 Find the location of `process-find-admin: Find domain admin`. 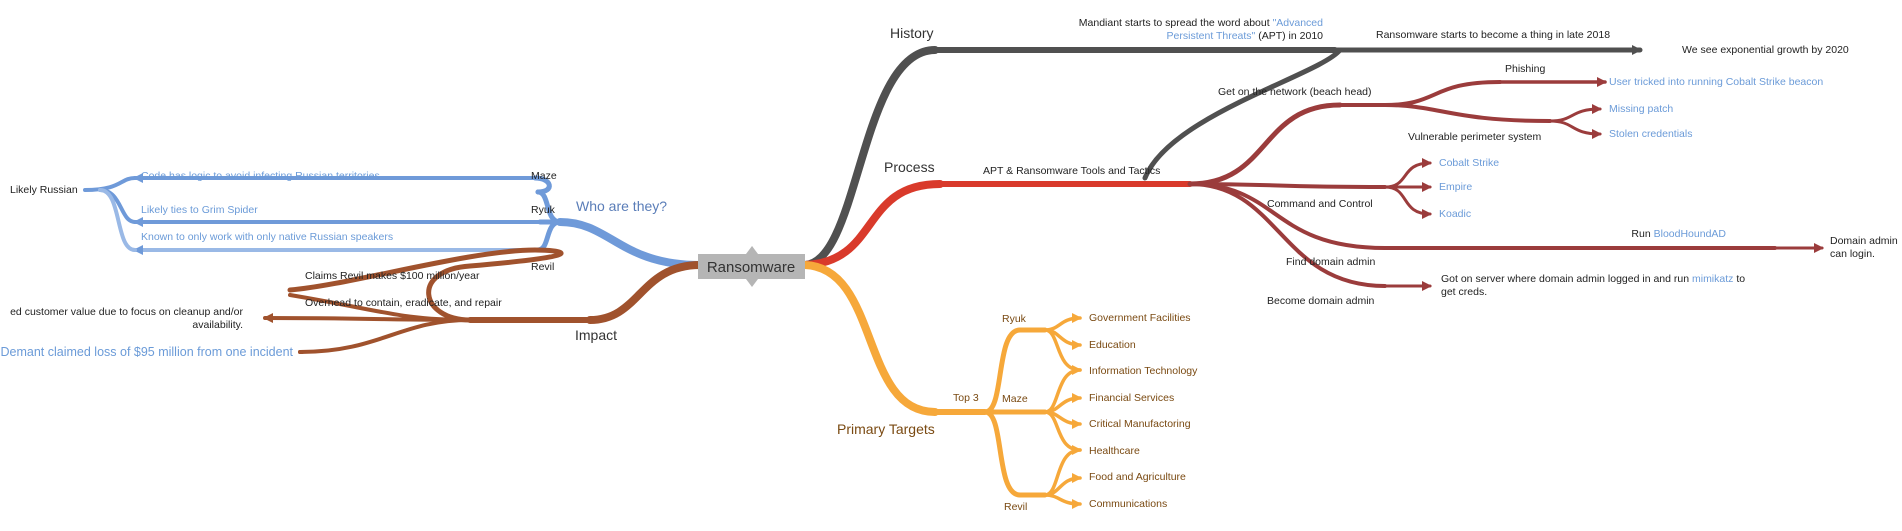

process-find-admin: Find domain admin is located at coordinates (1330, 262).